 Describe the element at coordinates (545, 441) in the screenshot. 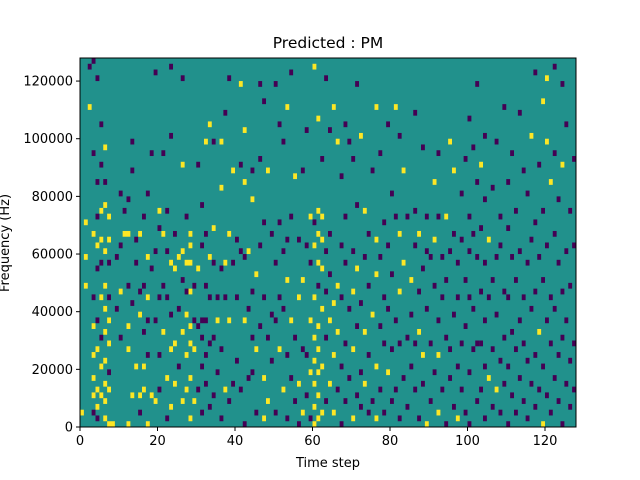

I see `x-tick-label: 120` at that location.